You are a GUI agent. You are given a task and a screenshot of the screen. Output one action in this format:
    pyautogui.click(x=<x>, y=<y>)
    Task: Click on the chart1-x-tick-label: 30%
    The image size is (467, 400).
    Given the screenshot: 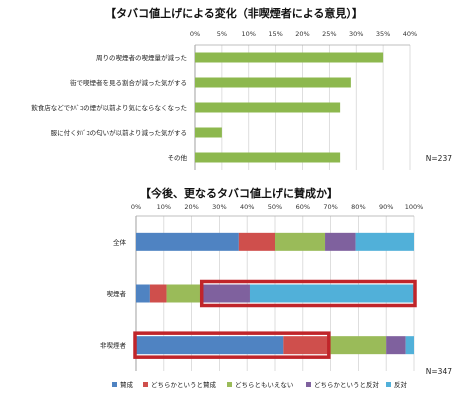 What is the action you would take?
    pyautogui.click(x=356, y=34)
    